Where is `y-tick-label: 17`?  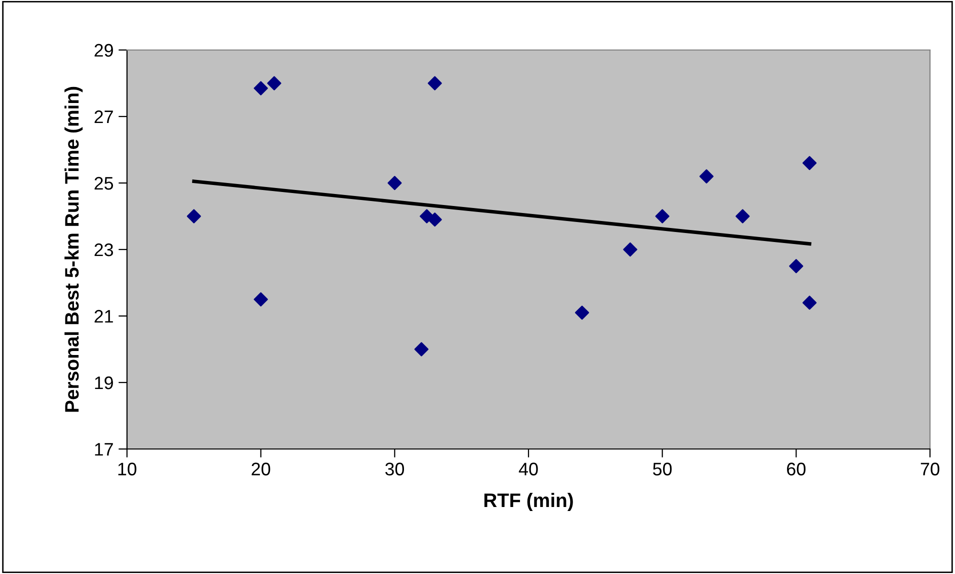
y-tick-label: 17 is located at coordinates (104, 449).